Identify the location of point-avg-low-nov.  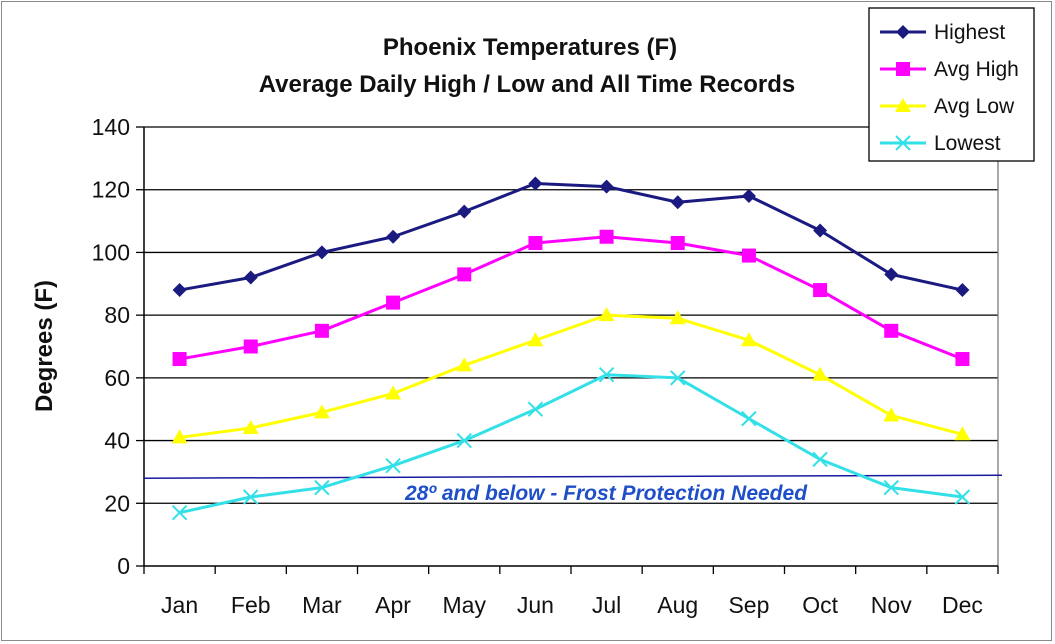
(891, 414).